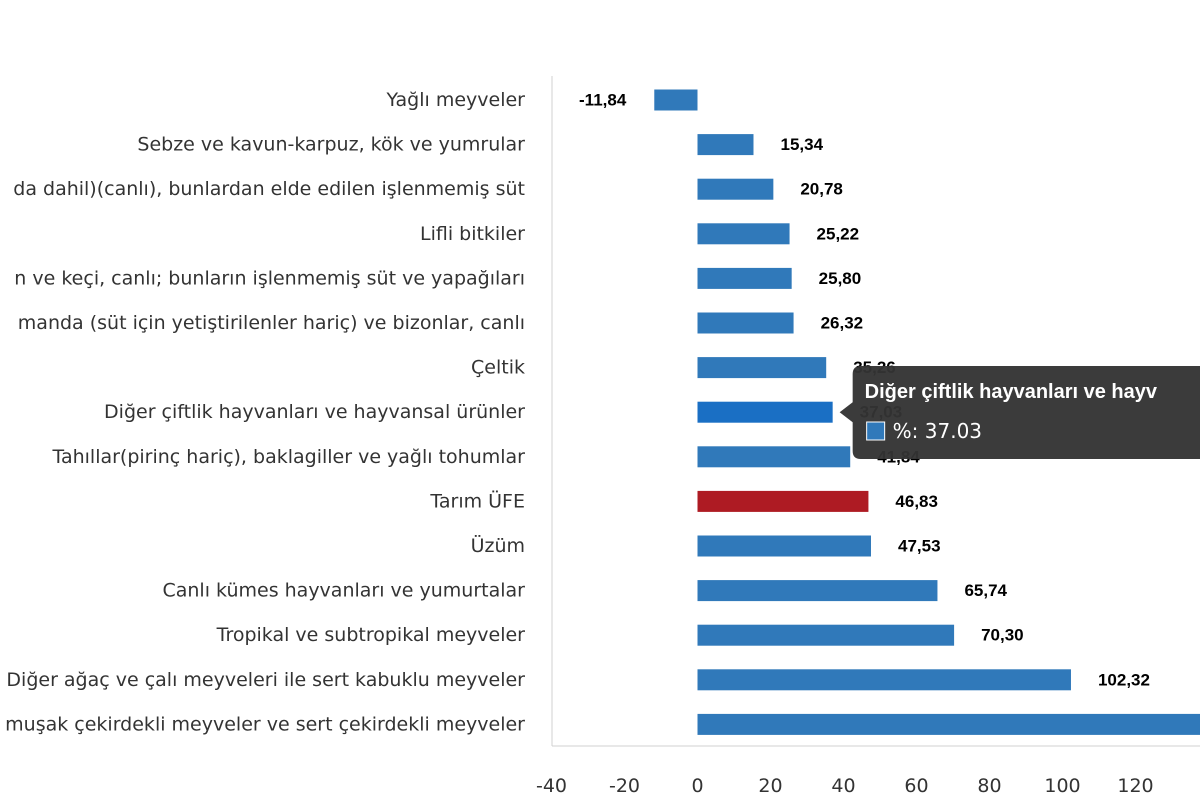 The height and width of the screenshot is (800, 1200). I want to click on category-label: Tarım ÜFE, so click(477, 500).